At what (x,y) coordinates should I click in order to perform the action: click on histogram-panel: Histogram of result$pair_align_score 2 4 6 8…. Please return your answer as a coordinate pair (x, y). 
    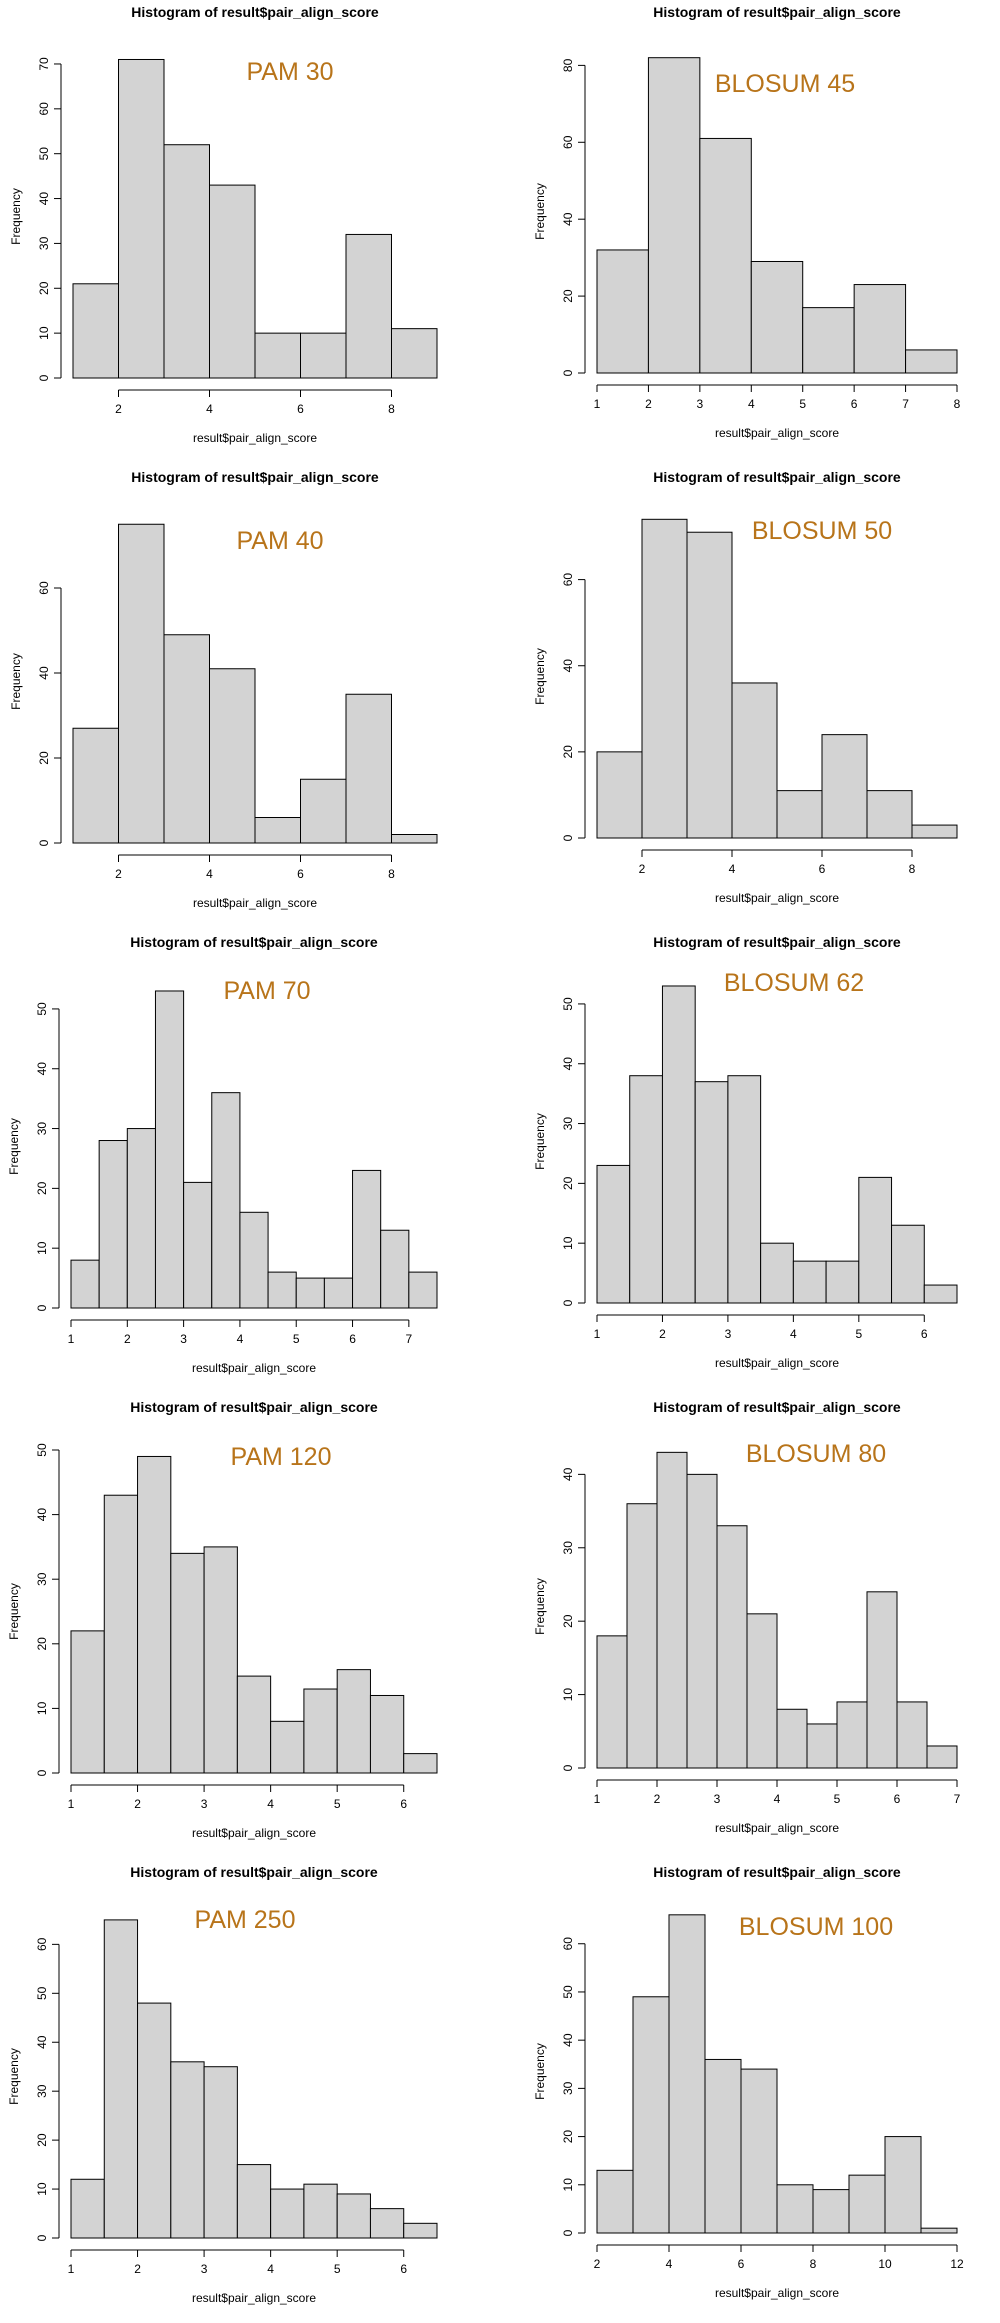
    Looking at the image, I should click on (250, 692).